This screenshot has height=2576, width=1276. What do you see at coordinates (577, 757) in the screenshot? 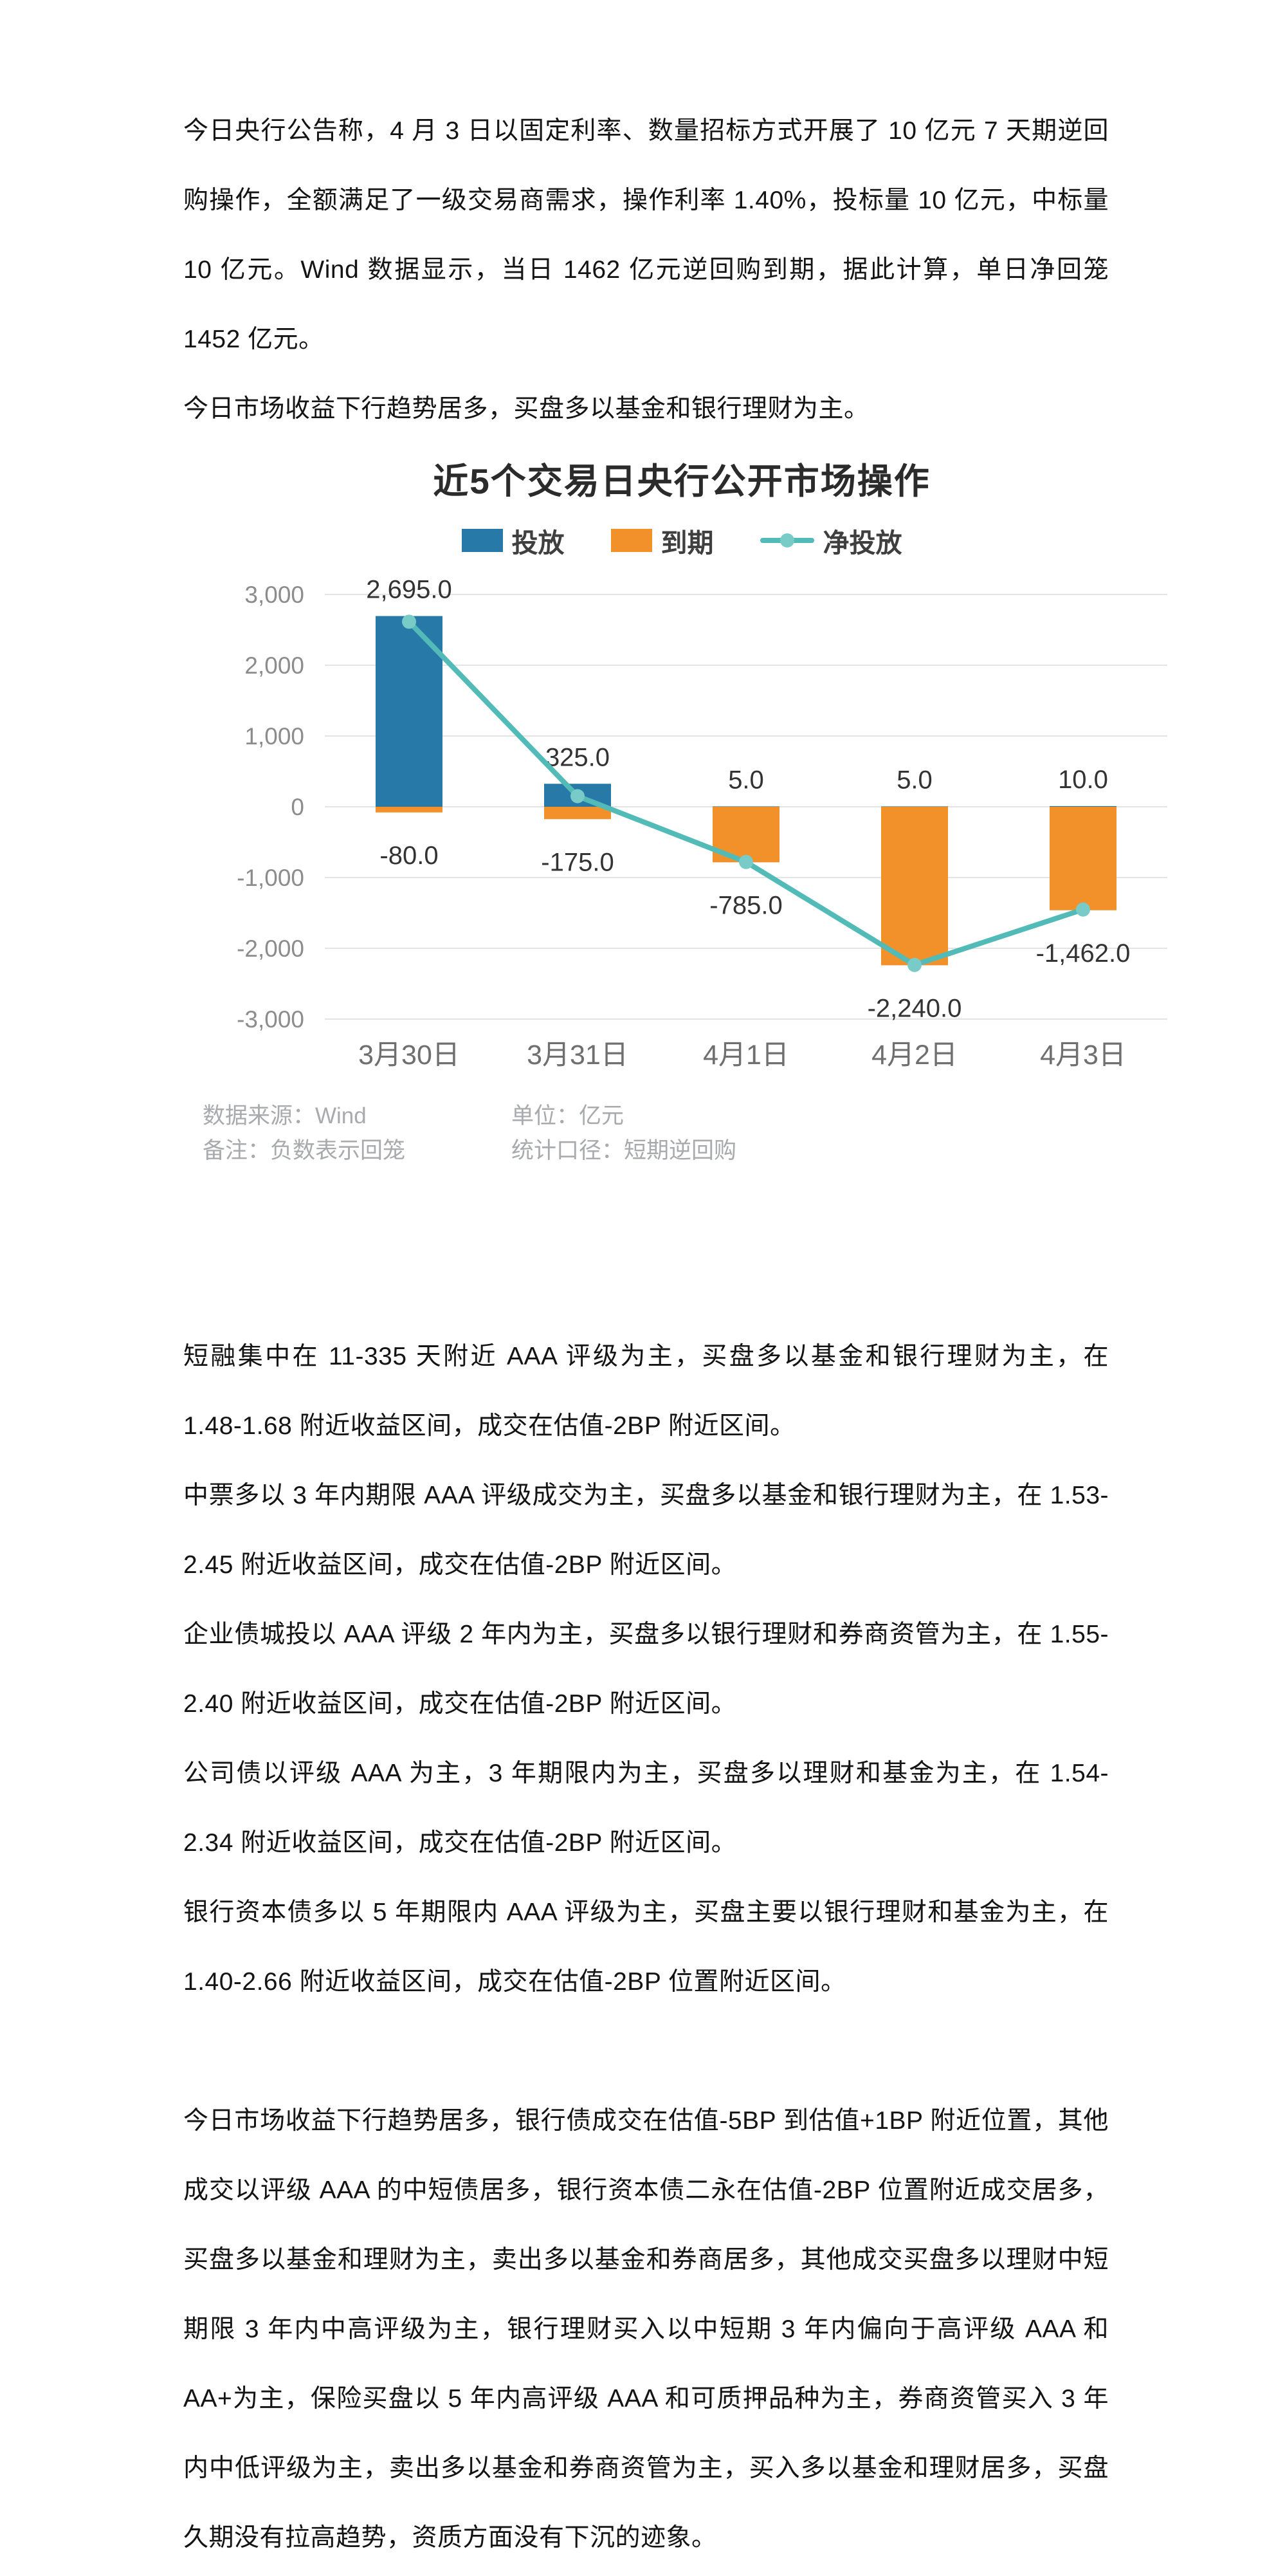
I see `data-label: 325.0` at bounding box center [577, 757].